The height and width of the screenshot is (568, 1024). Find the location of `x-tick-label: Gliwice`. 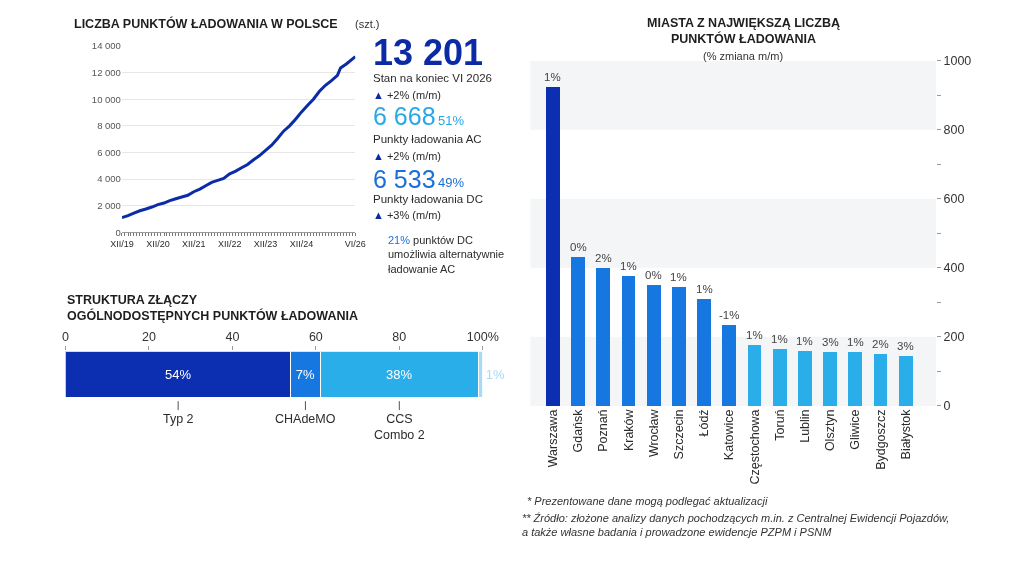

x-tick-label: Gliwice is located at coordinates (855, 429).